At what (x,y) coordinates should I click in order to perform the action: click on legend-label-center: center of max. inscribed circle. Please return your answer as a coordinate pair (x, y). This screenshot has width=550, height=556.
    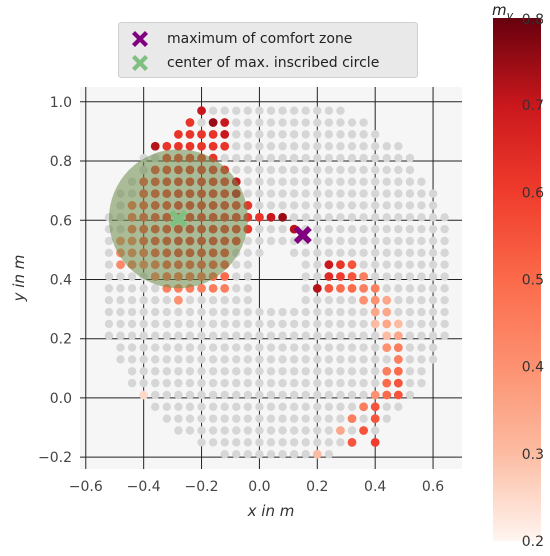
    Looking at the image, I should click on (273, 63).